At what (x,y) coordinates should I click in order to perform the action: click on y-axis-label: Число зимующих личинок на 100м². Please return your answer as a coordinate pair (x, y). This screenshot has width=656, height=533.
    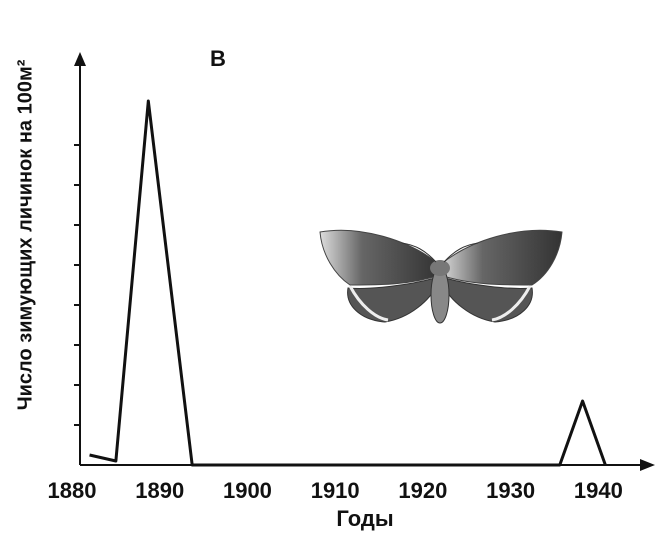
    Looking at the image, I should click on (25, 234).